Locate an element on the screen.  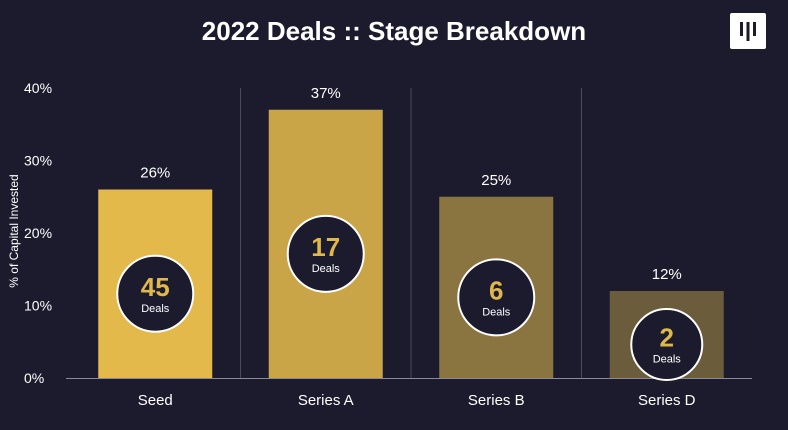
bar-value-label: 12% is located at coordinates (667, 274).